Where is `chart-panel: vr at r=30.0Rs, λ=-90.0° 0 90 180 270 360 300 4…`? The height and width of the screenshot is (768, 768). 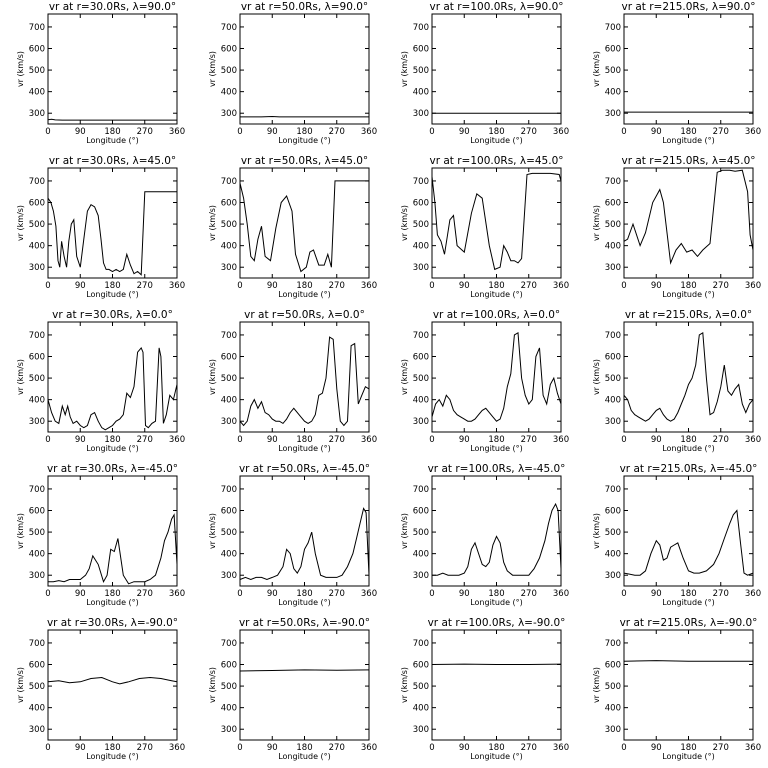 chart-panel: vr at r=30.0Rs, λ=-90.0° 0 90 180 270 360 300 4… is located at coordinates (100, 689).